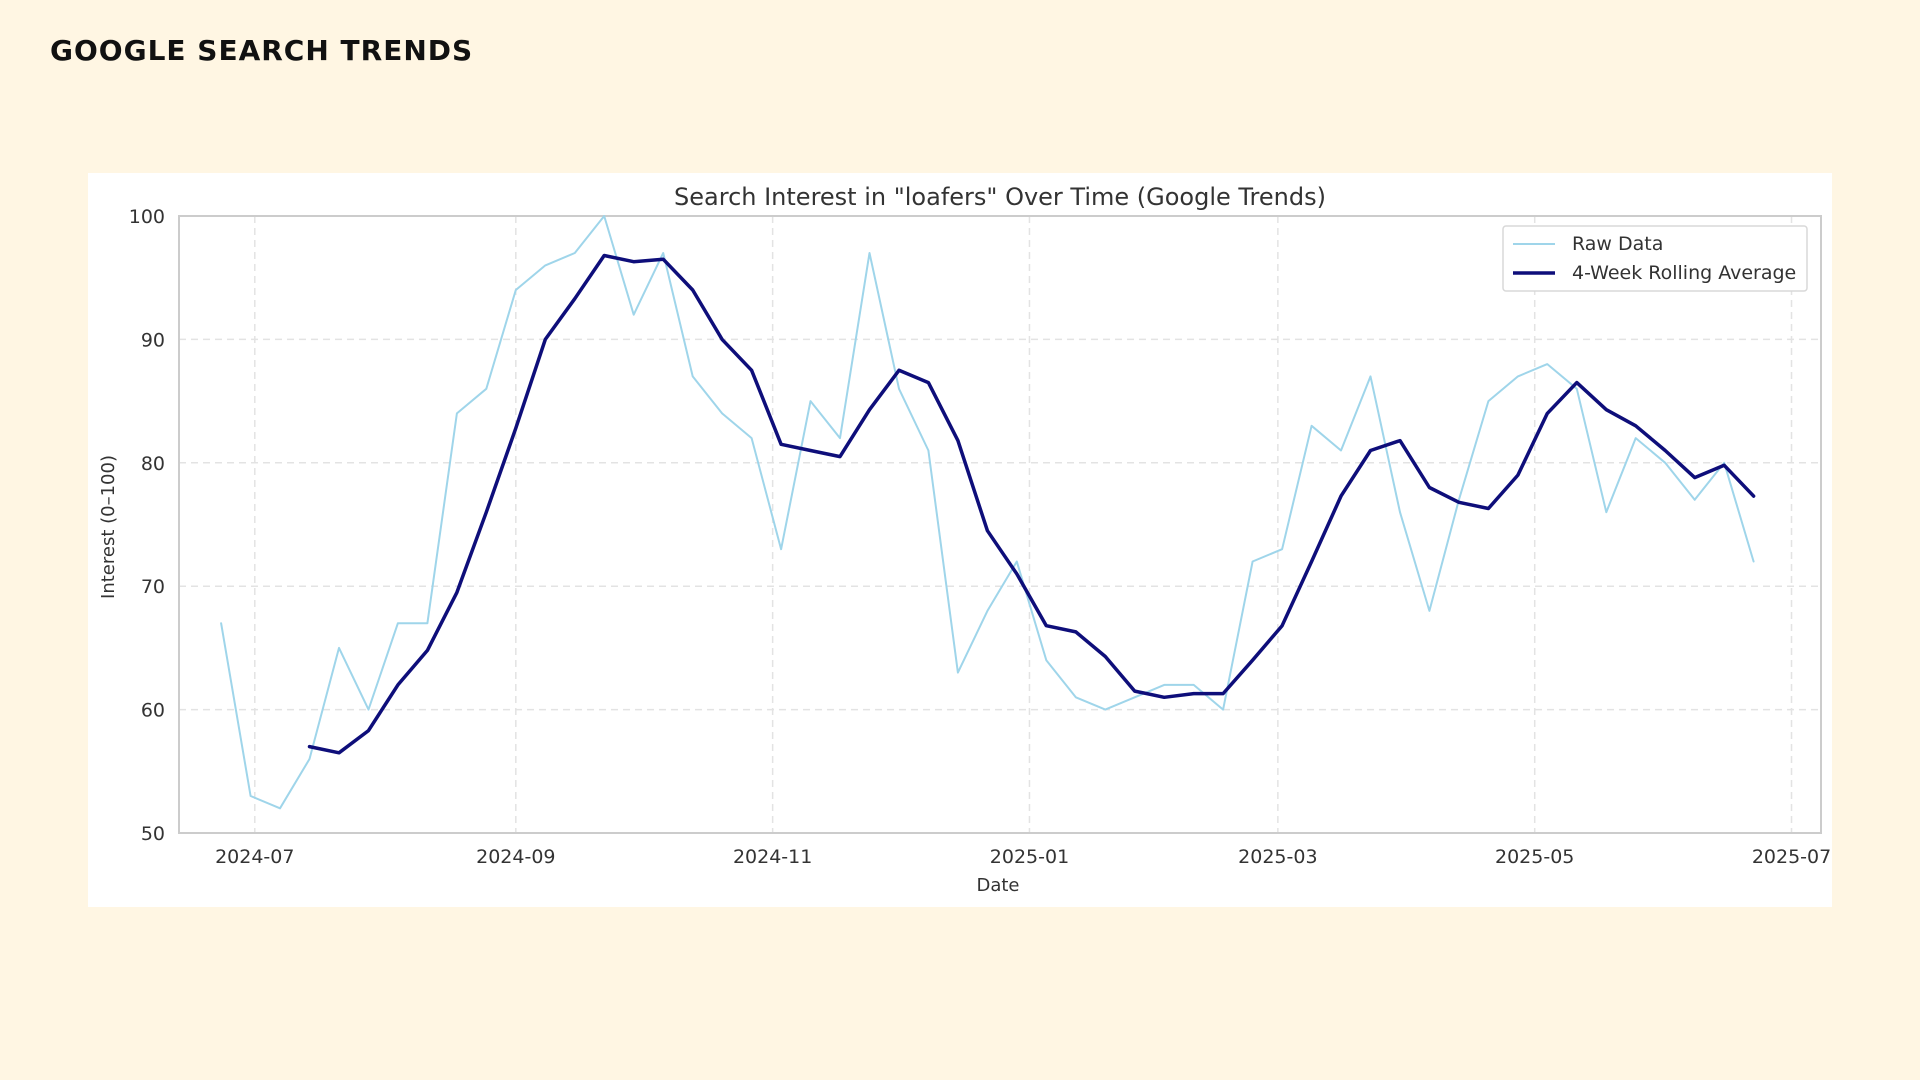 This screenshot has height=1080, width=1920. Describe the element at coordinates (108, 527) in the screenshot. I see `y-axis-label: Interest (0–100)` at that location.